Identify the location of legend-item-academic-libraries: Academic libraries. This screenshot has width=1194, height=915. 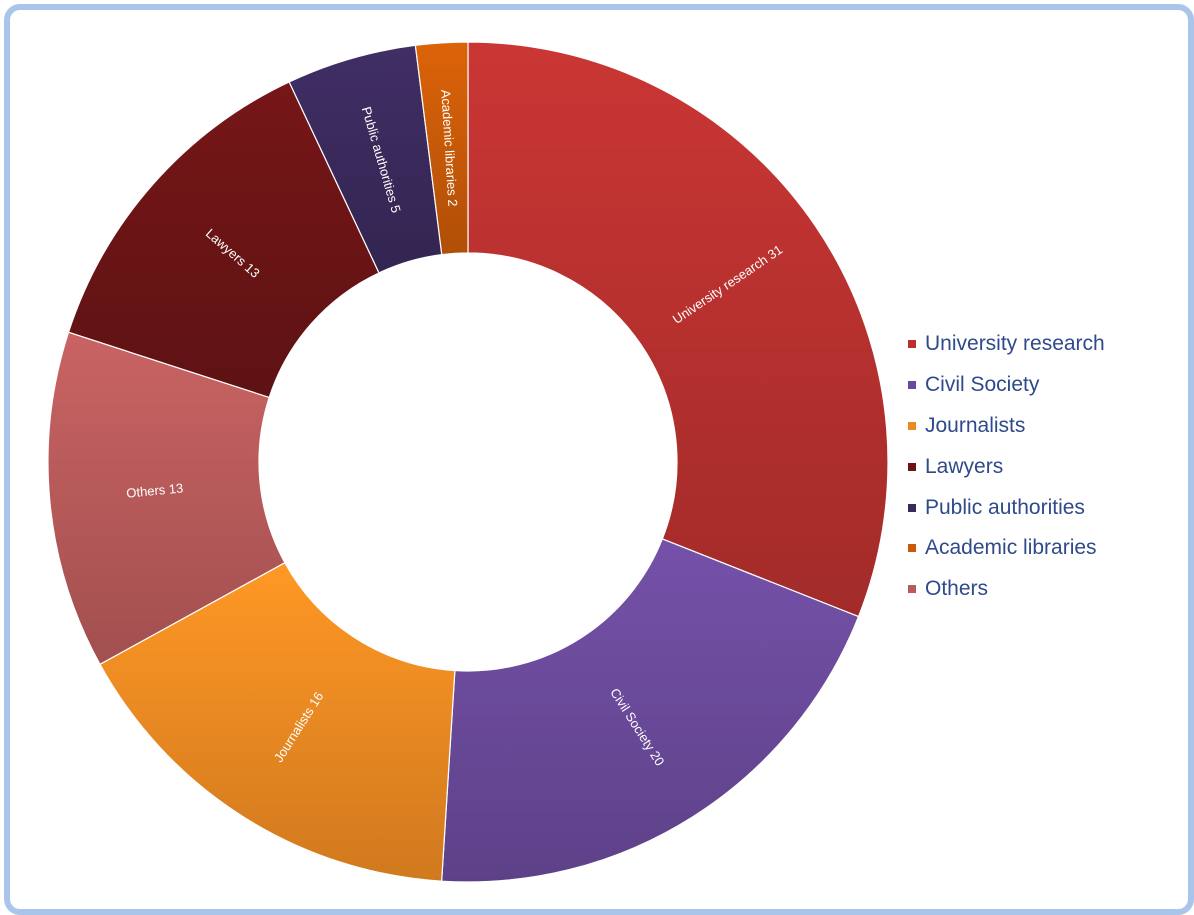
(1006, 548).